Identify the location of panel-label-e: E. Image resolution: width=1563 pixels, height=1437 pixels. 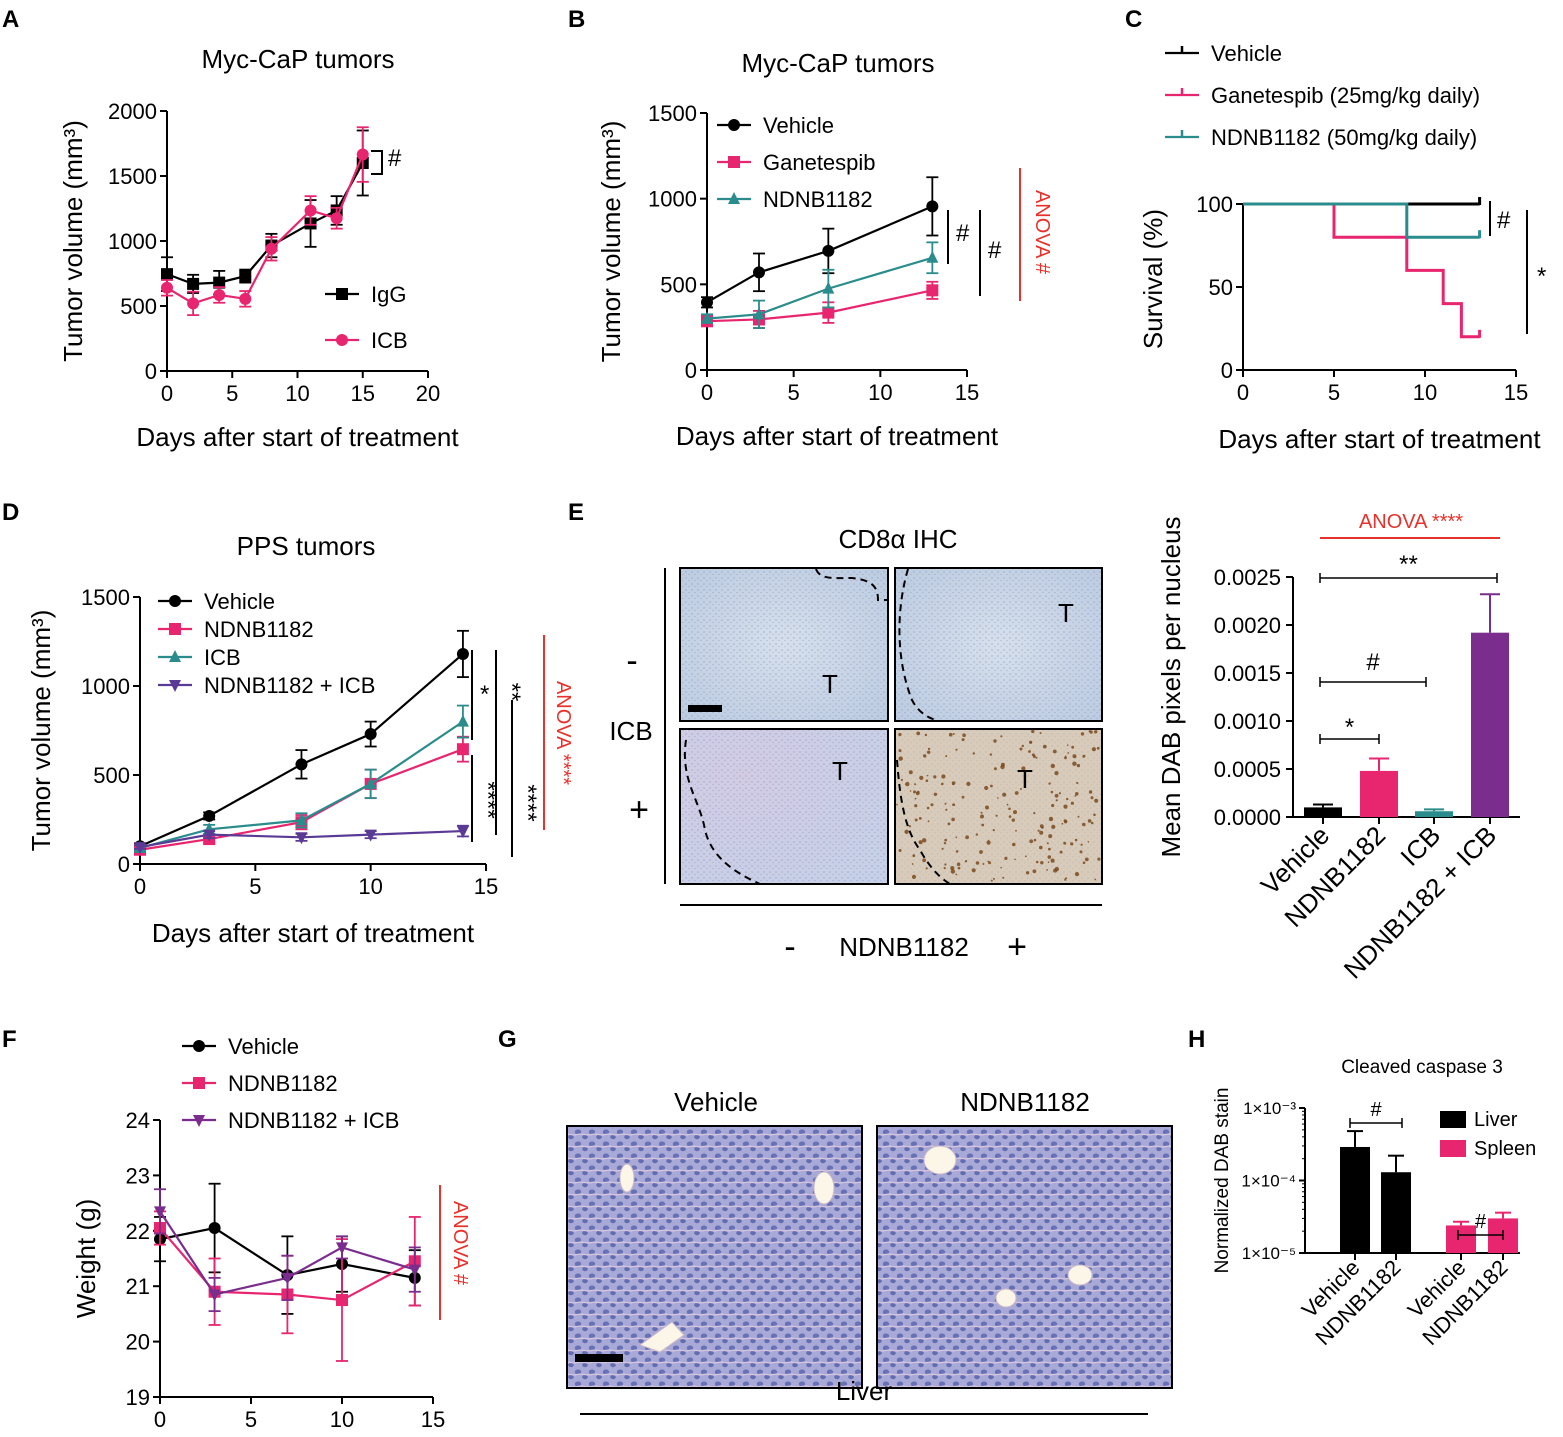
(576, 512).